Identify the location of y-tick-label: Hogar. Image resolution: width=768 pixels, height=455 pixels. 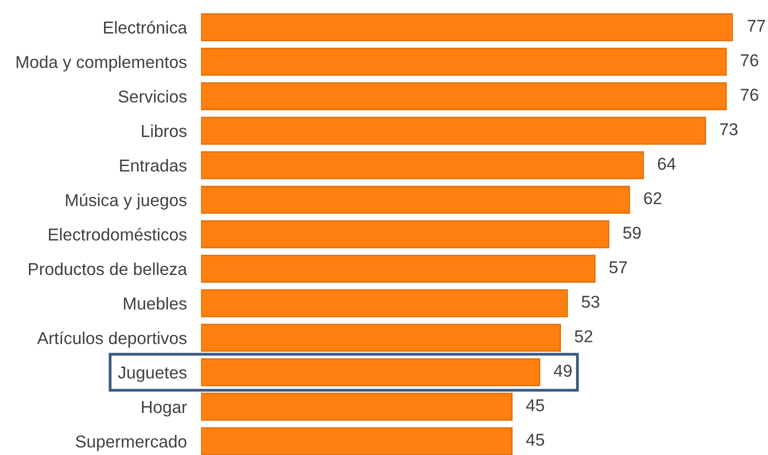
(164, 408).